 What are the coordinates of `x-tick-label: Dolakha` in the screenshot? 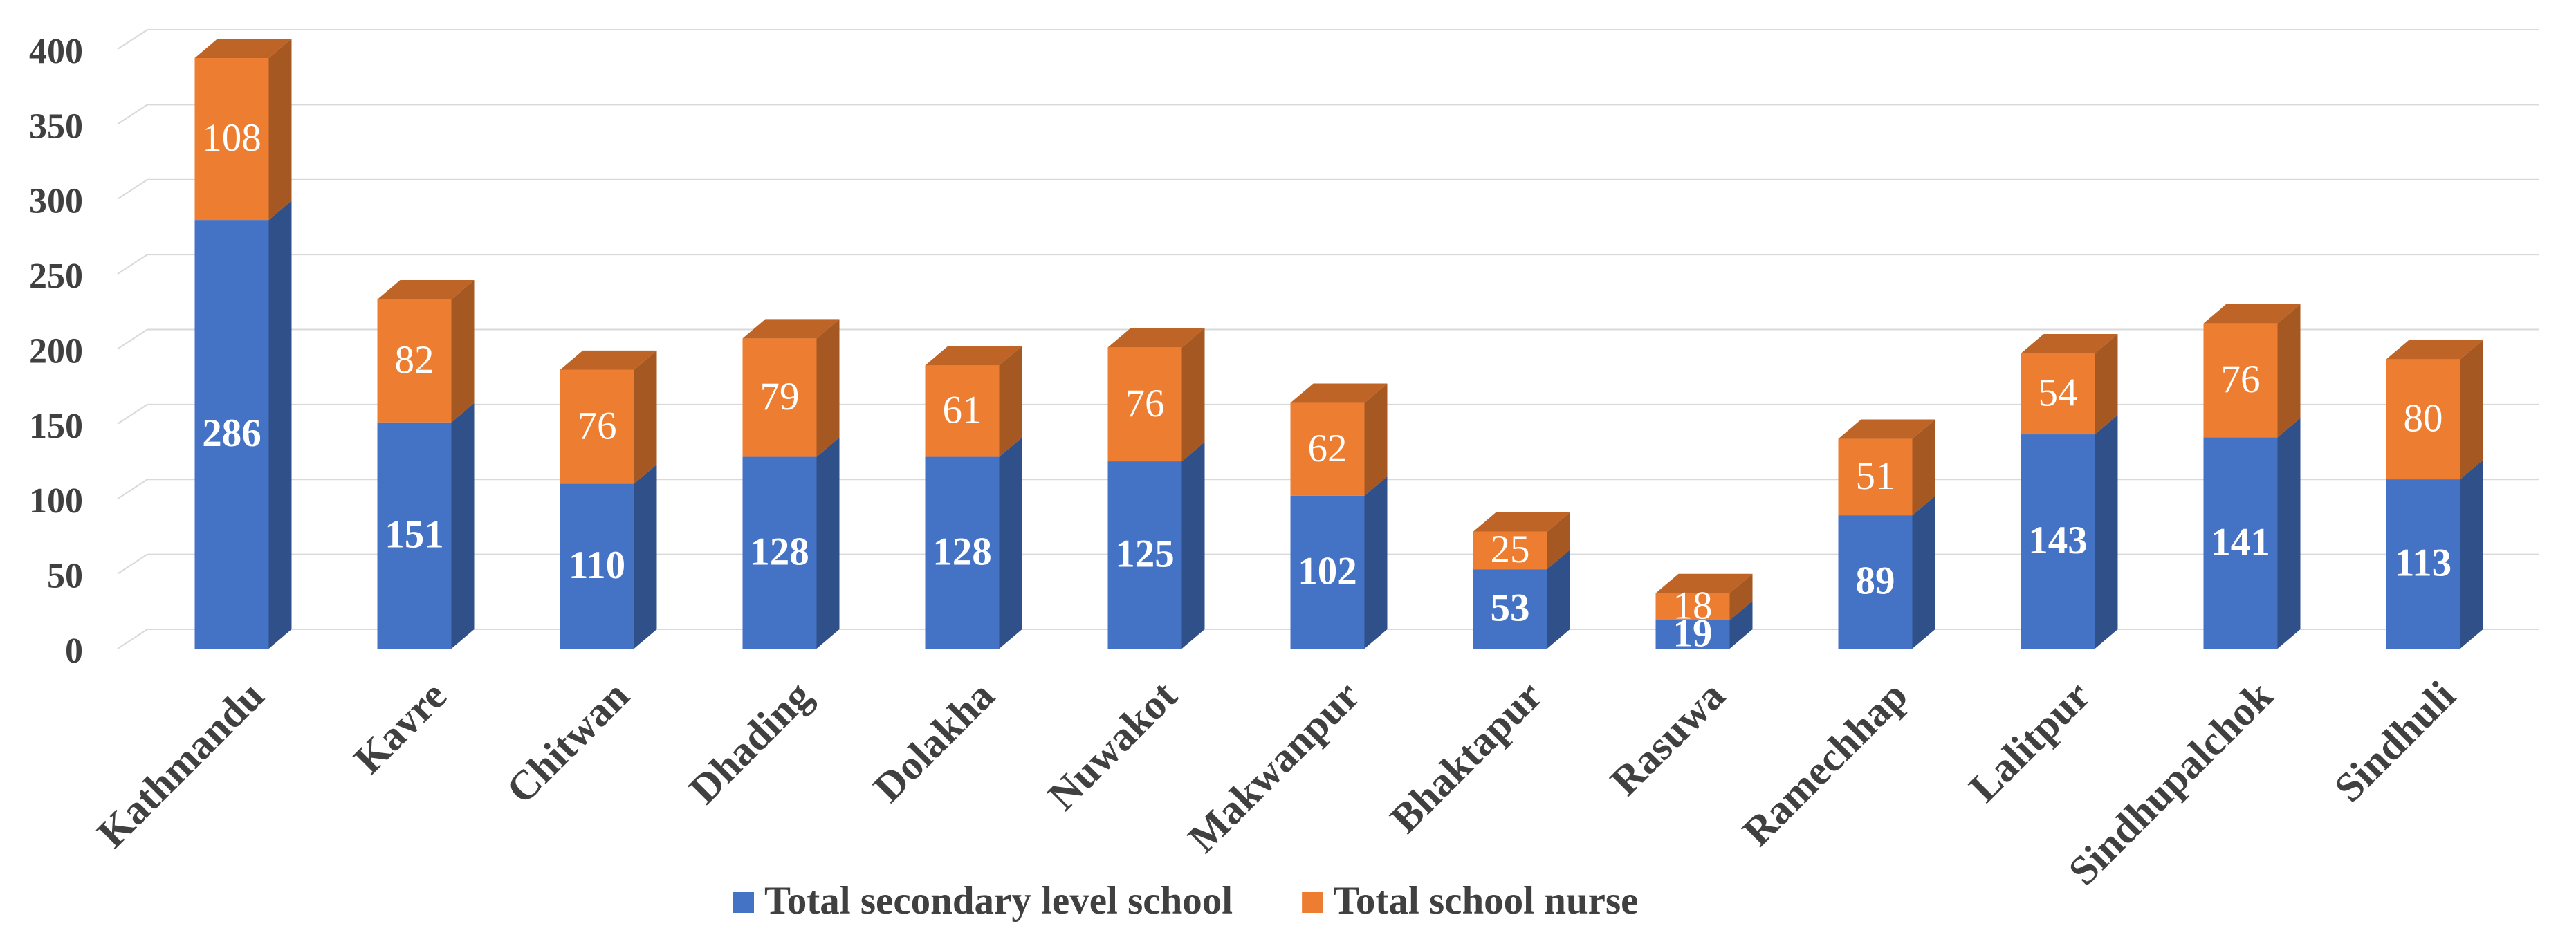 It's located at (934, 741).